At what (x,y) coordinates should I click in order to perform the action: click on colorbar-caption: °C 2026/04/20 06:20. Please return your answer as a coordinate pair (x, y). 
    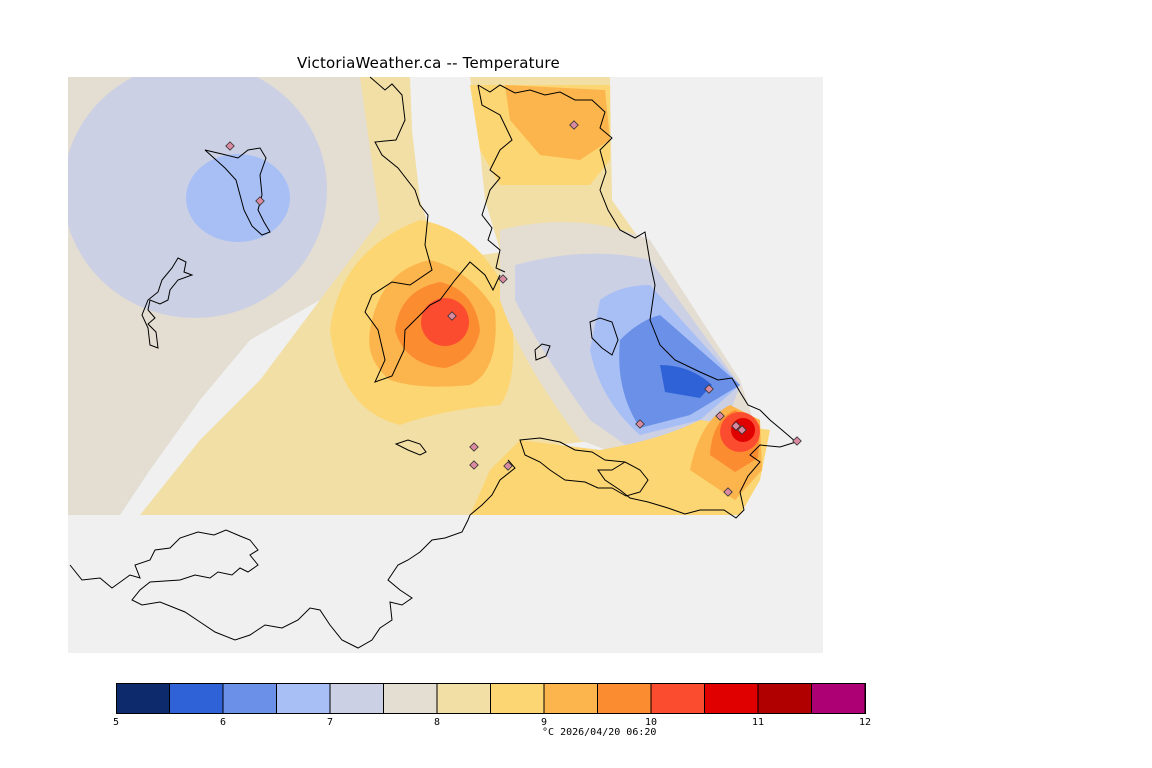
    Looking at the image, I should click on (599, 732).